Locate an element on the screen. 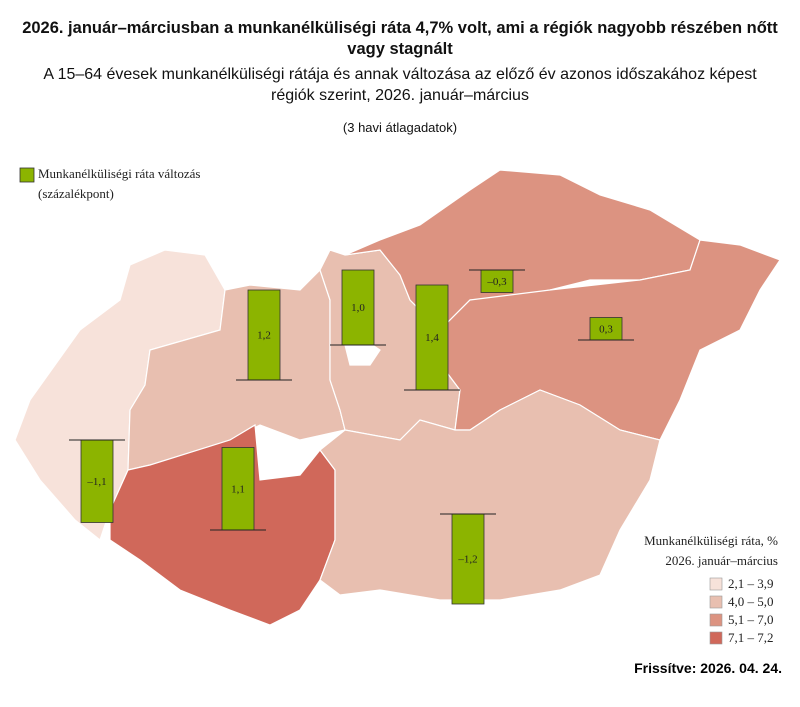 This screenshot has width=800, height=707. bar-label: 0,3 is located at coordinates (606, 329).